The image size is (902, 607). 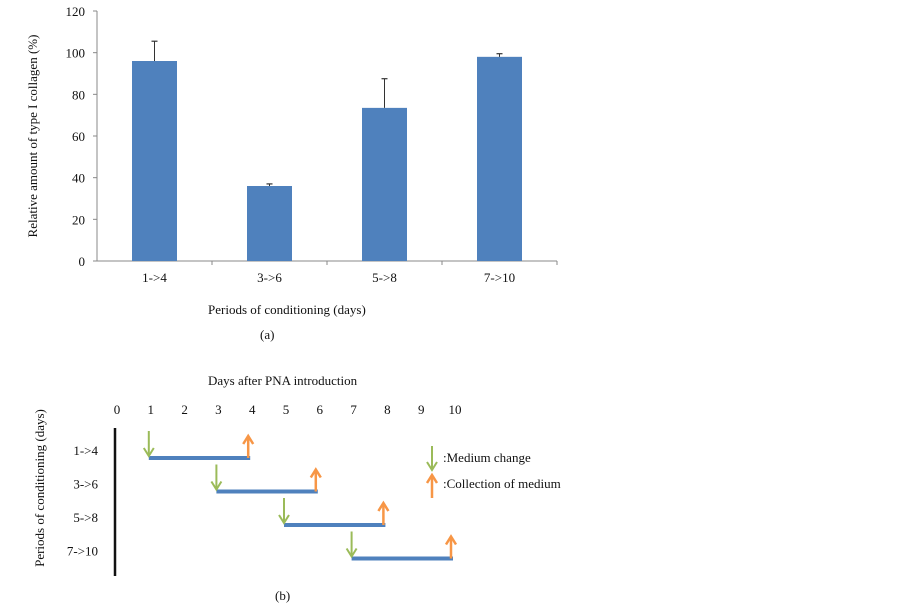 What do you see at coordinates (117, 409) in the screenshot?
I see `day-tick-label: 0` at bounding box center [117, 409].